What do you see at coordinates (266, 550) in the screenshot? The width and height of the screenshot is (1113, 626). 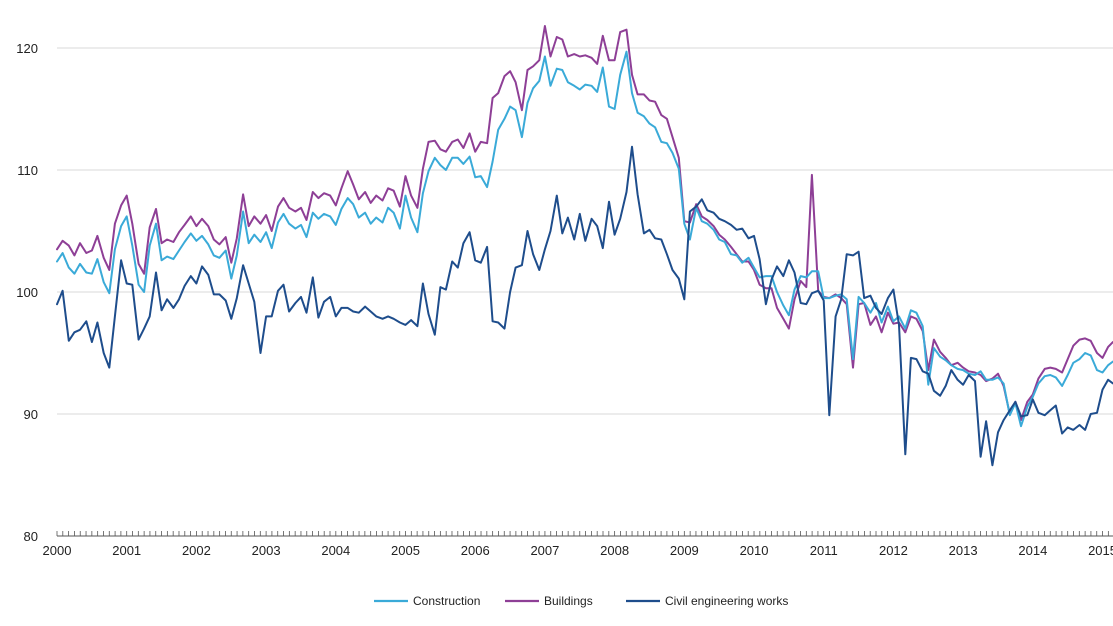 I see `x-tick-label-2003: 2003` at bounding box center [266, 550].